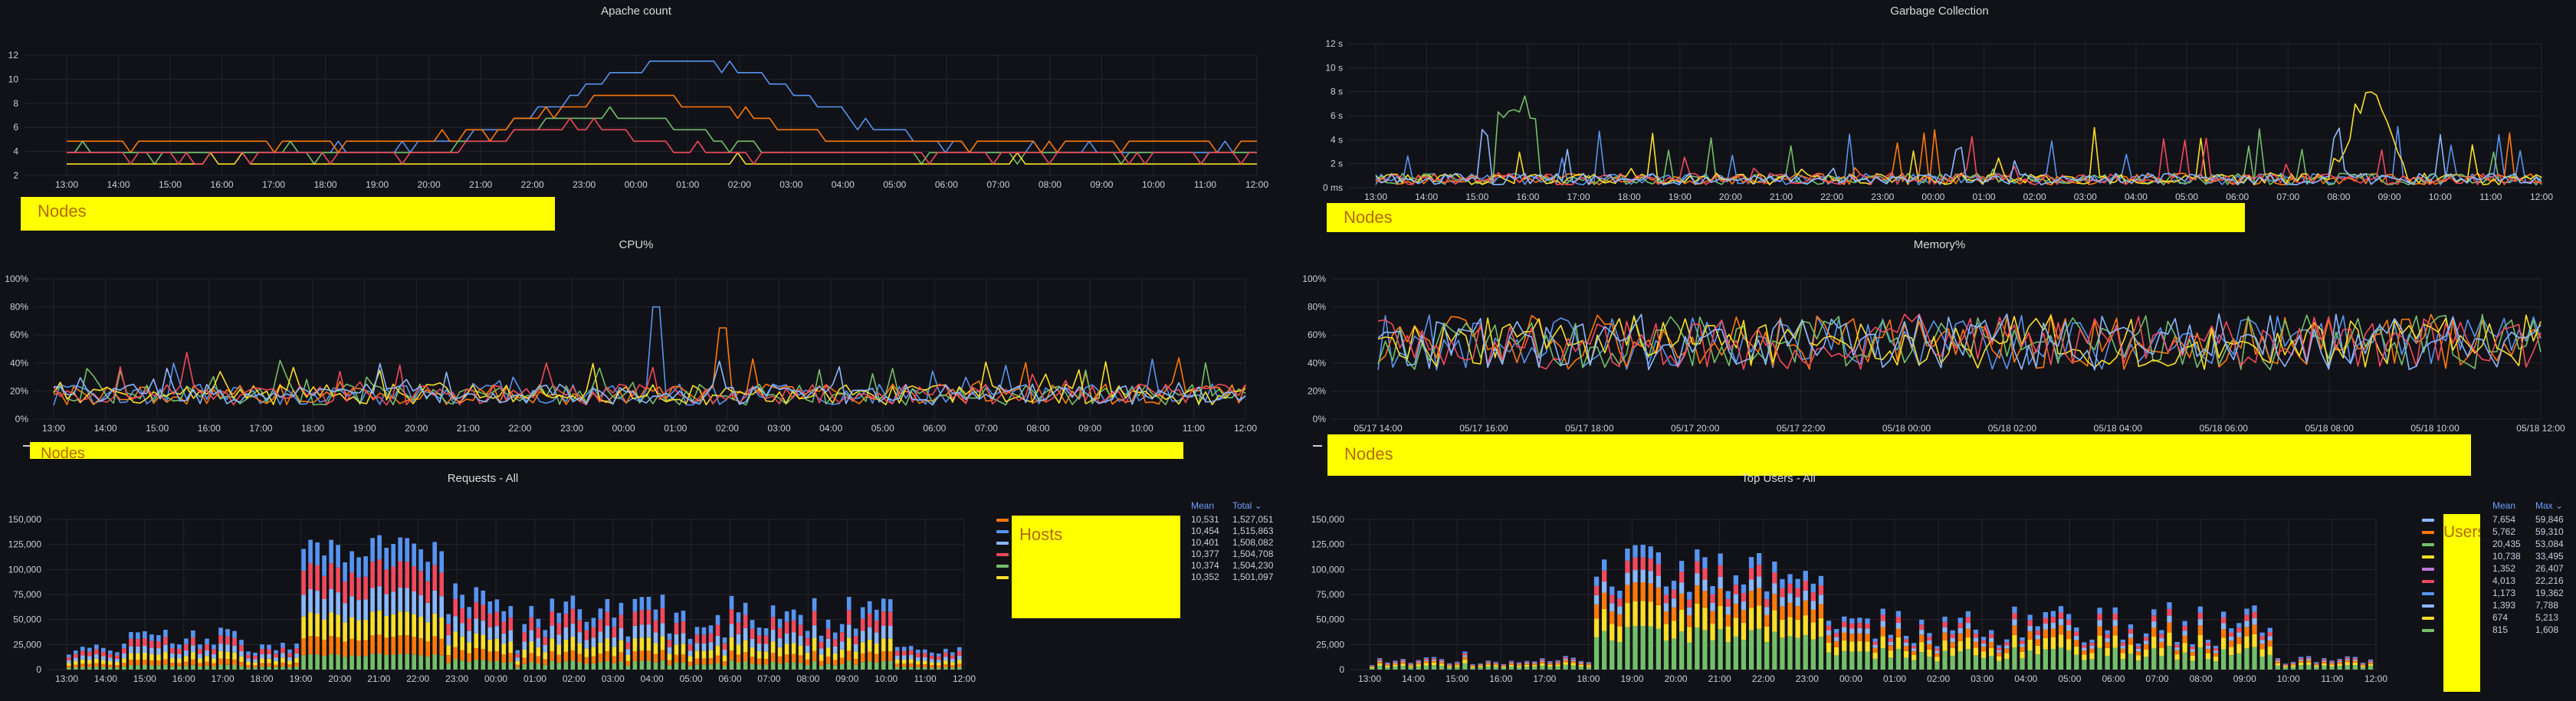 The image size is (2576, 701). What do you see at coordinates (1134, 519) in the screenshot?
I see `legend-row: 10,531 1,527,051` at bounding box center [1134, 519].